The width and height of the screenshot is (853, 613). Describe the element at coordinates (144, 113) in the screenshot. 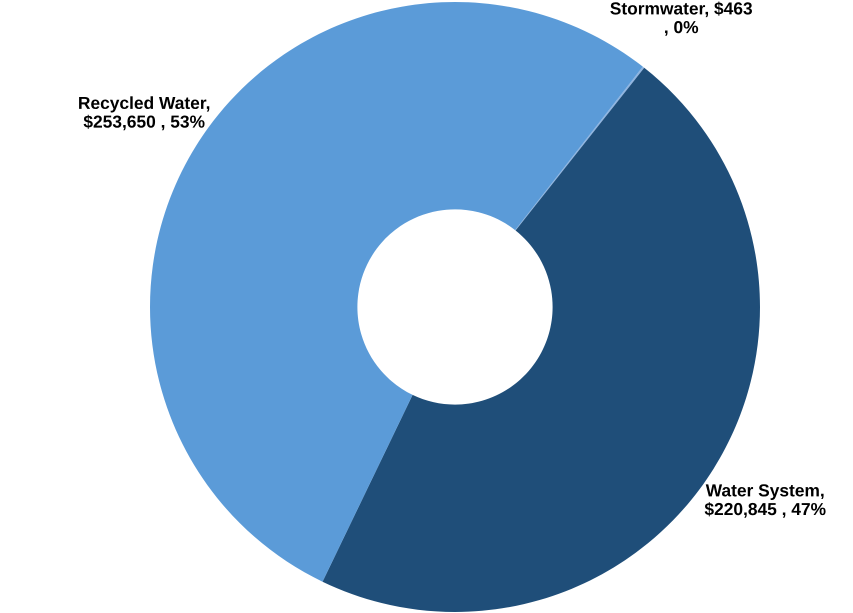

I see `slice-label: Recycled Water, $253,650 , 53%` at that location.